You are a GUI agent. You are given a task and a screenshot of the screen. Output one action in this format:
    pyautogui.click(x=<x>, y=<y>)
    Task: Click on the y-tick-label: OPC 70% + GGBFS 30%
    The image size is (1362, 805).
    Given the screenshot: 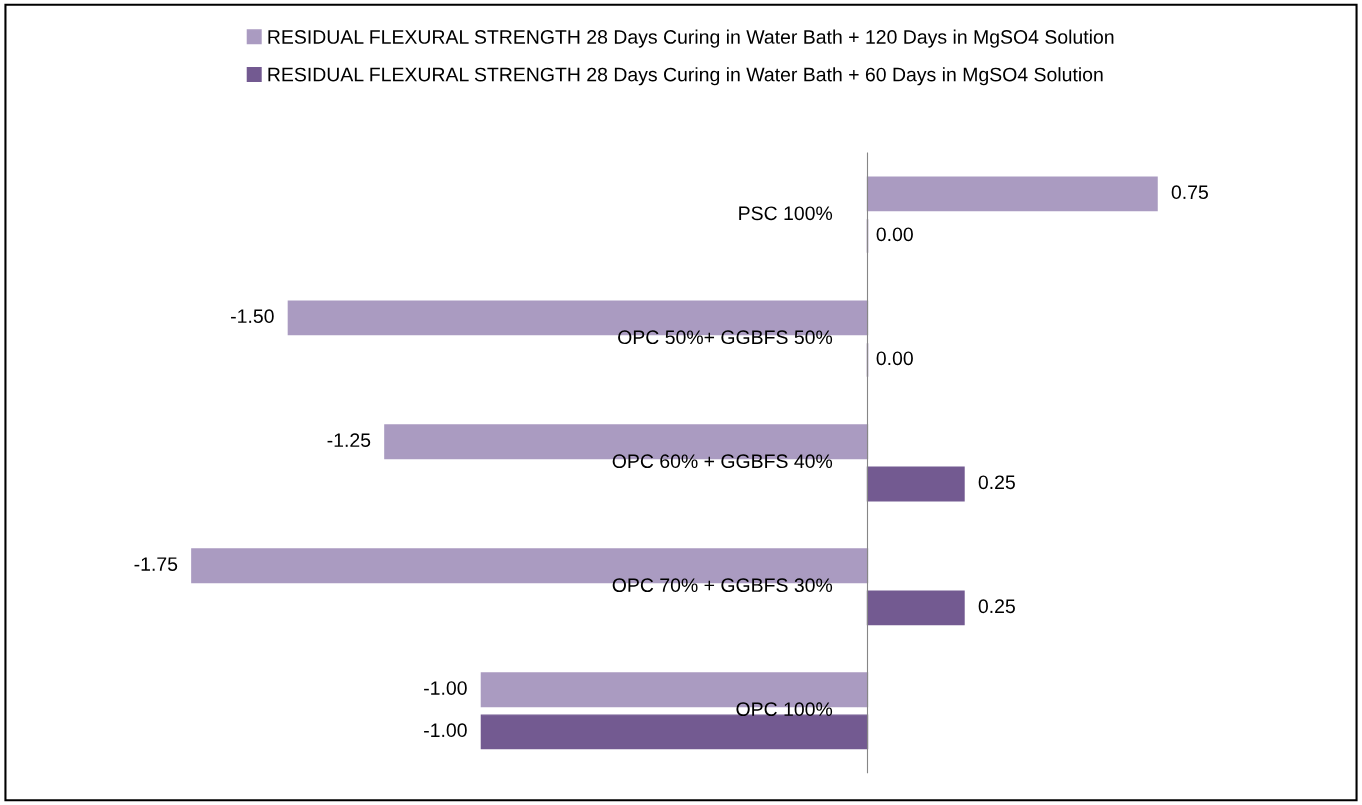 What is the action you would take?
    pyautogui.click(x=722, y=585)
    